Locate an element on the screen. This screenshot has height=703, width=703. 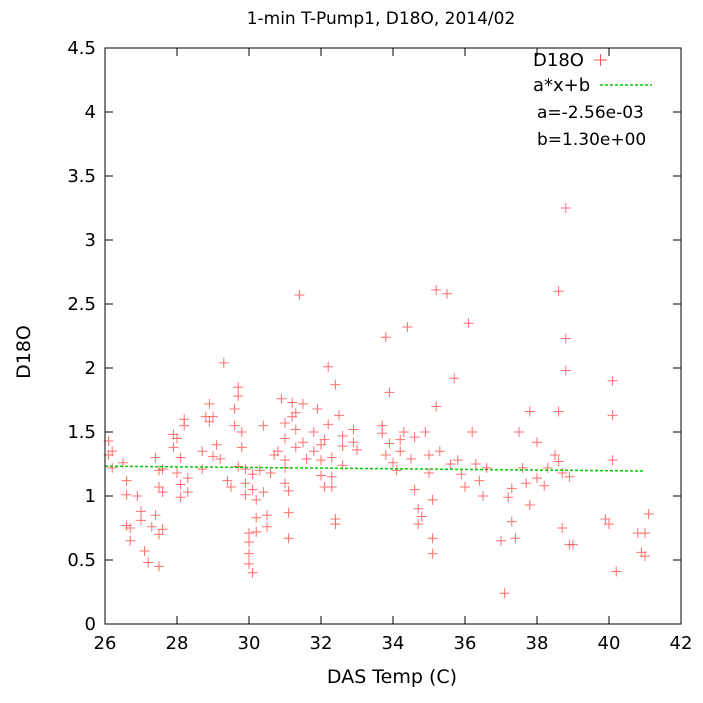
x-tick-label: 42 is located at coordinates (681, 643).